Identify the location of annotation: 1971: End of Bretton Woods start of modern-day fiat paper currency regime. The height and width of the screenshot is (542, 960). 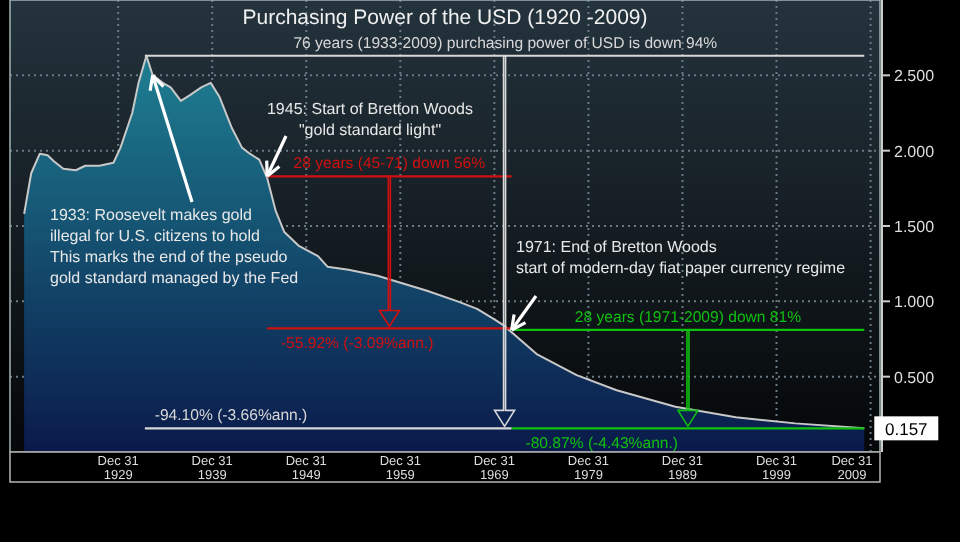
(681, 257).